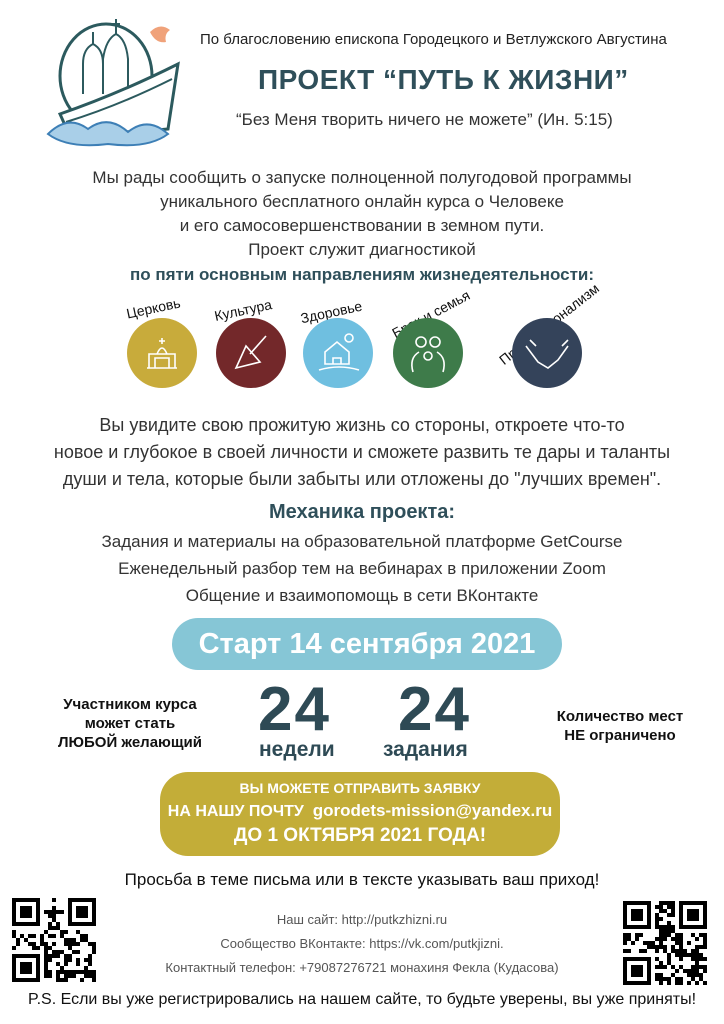 The height and width of the screenshot is (1024, 724). I want to click on participants-line: Участником курса, so click(130, 704).